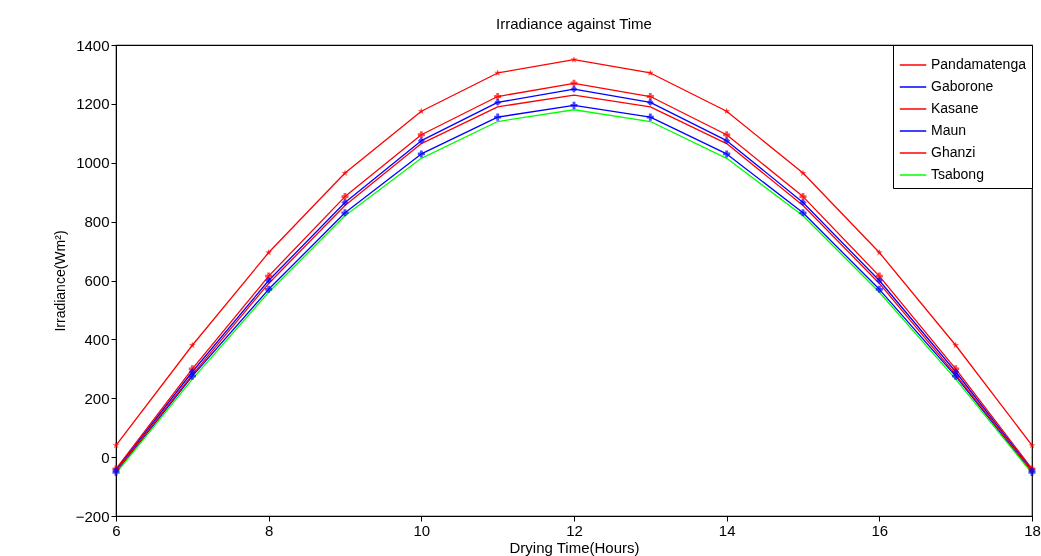  What do you see at coordinates (953, 152) in the screenshot?
I see `legend-label: Ghanzi` at bounding box center [953, 152].